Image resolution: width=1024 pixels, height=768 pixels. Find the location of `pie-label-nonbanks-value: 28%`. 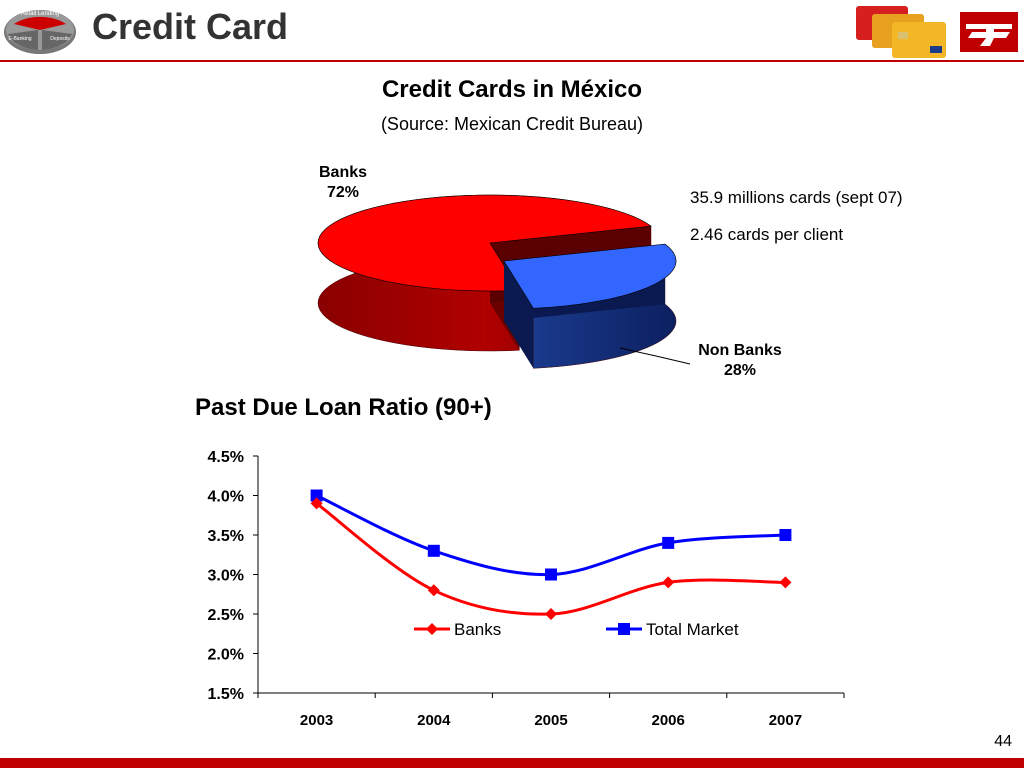

pie-label-nonbanks-value: 28% is located at coordinates (740, 370).